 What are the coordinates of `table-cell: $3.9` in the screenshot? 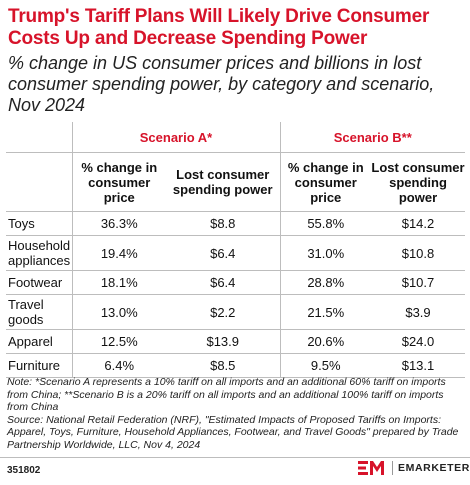 It's located at (418, 312).